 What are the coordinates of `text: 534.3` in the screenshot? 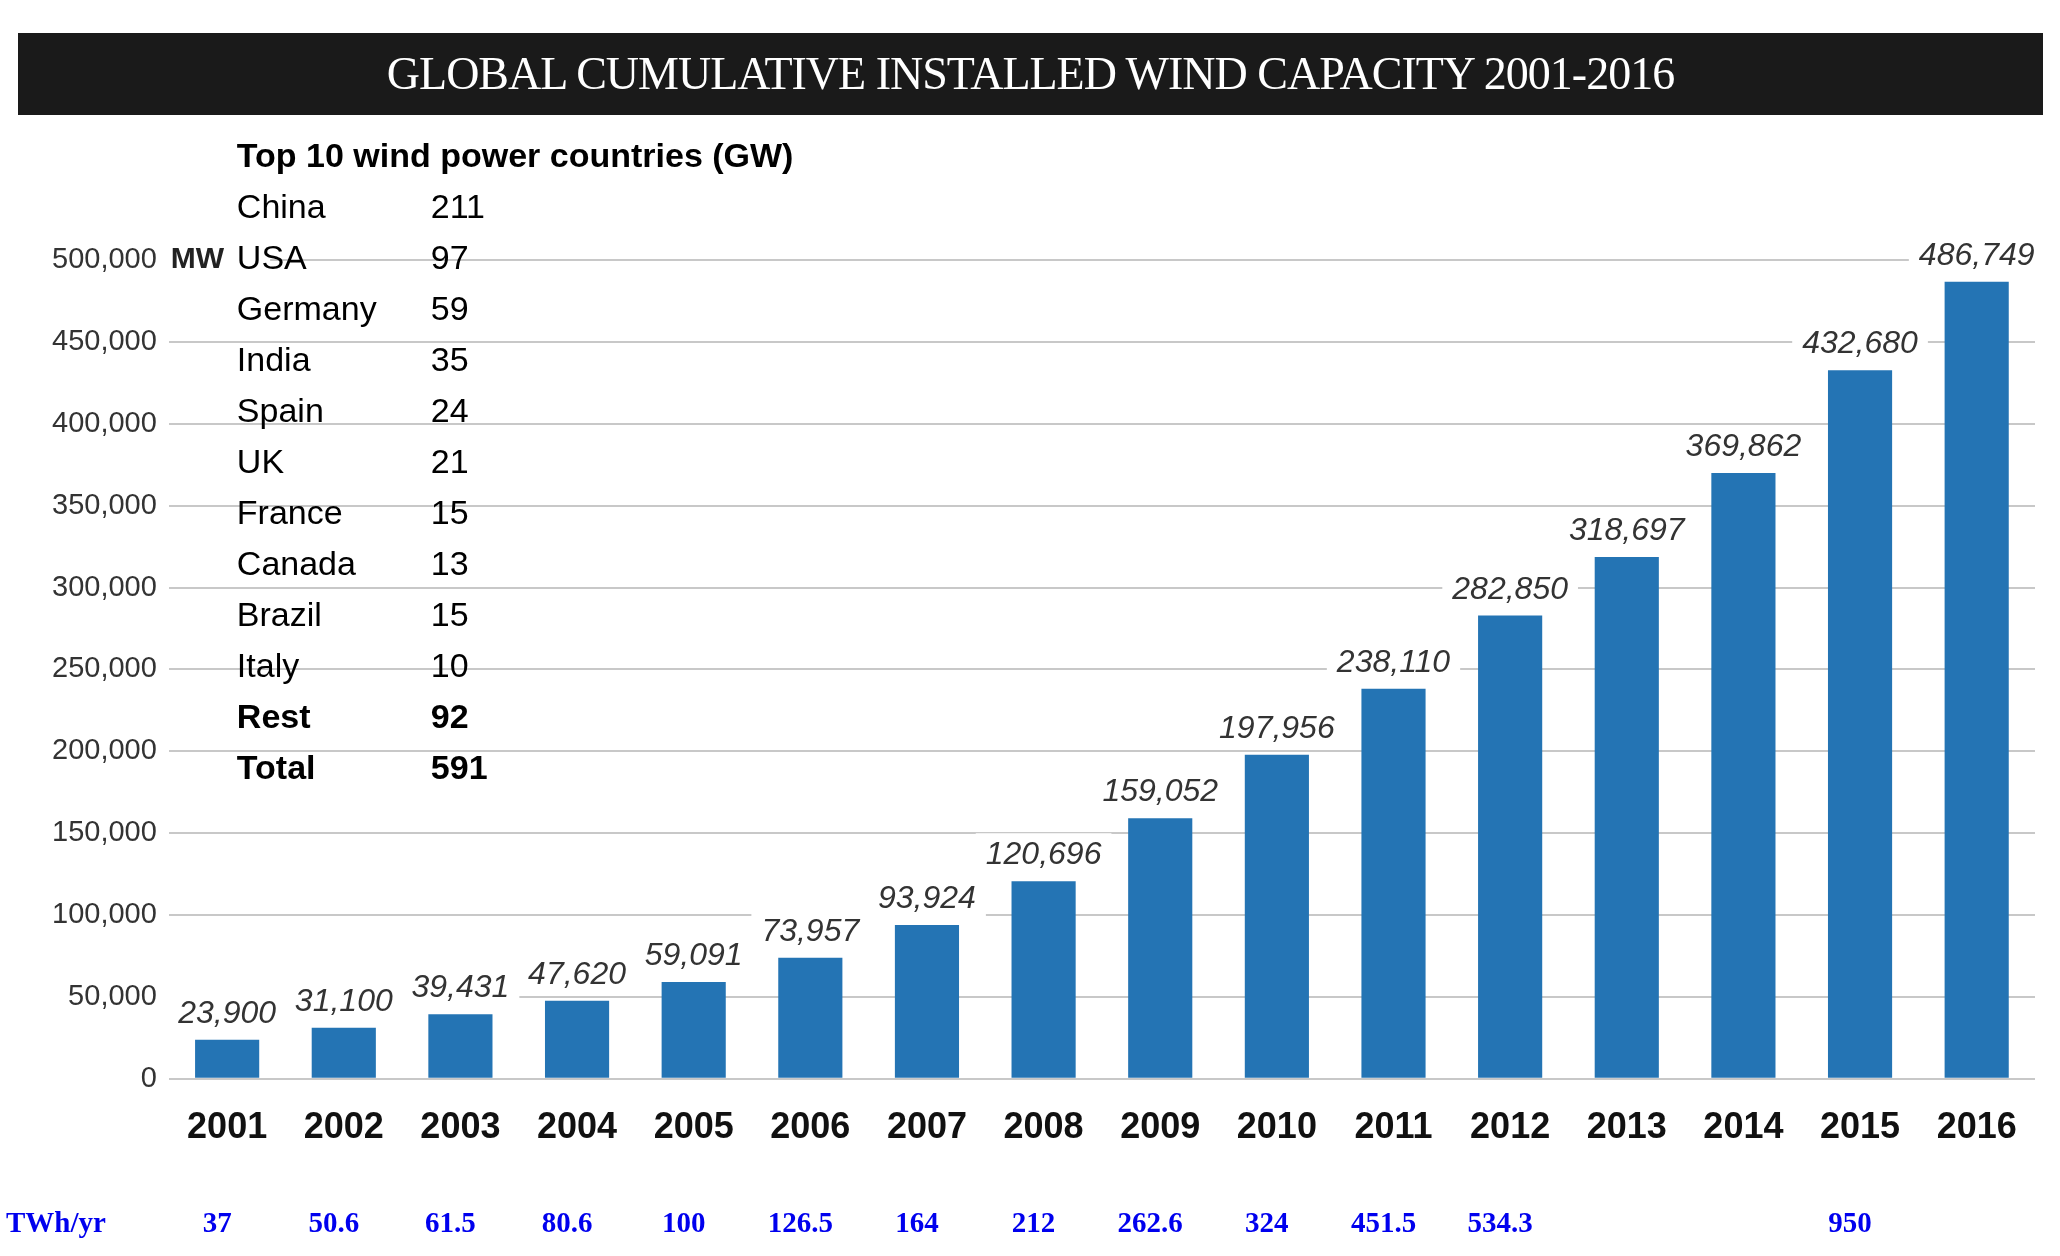 It's located at (1500, 1222).